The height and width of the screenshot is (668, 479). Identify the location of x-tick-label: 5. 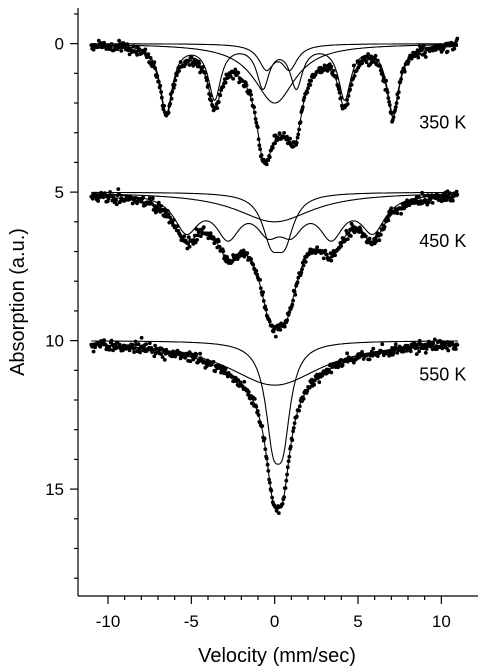
(357, 621).